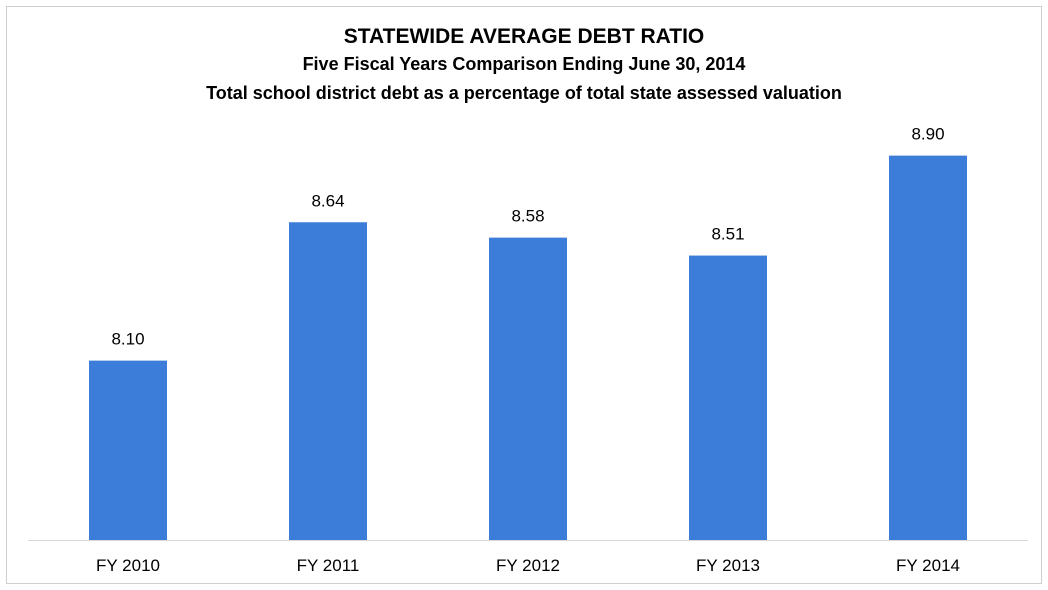 This screenshot has width=1048, height=590. I want to click on bar-fy-2011, so click(328, 381).